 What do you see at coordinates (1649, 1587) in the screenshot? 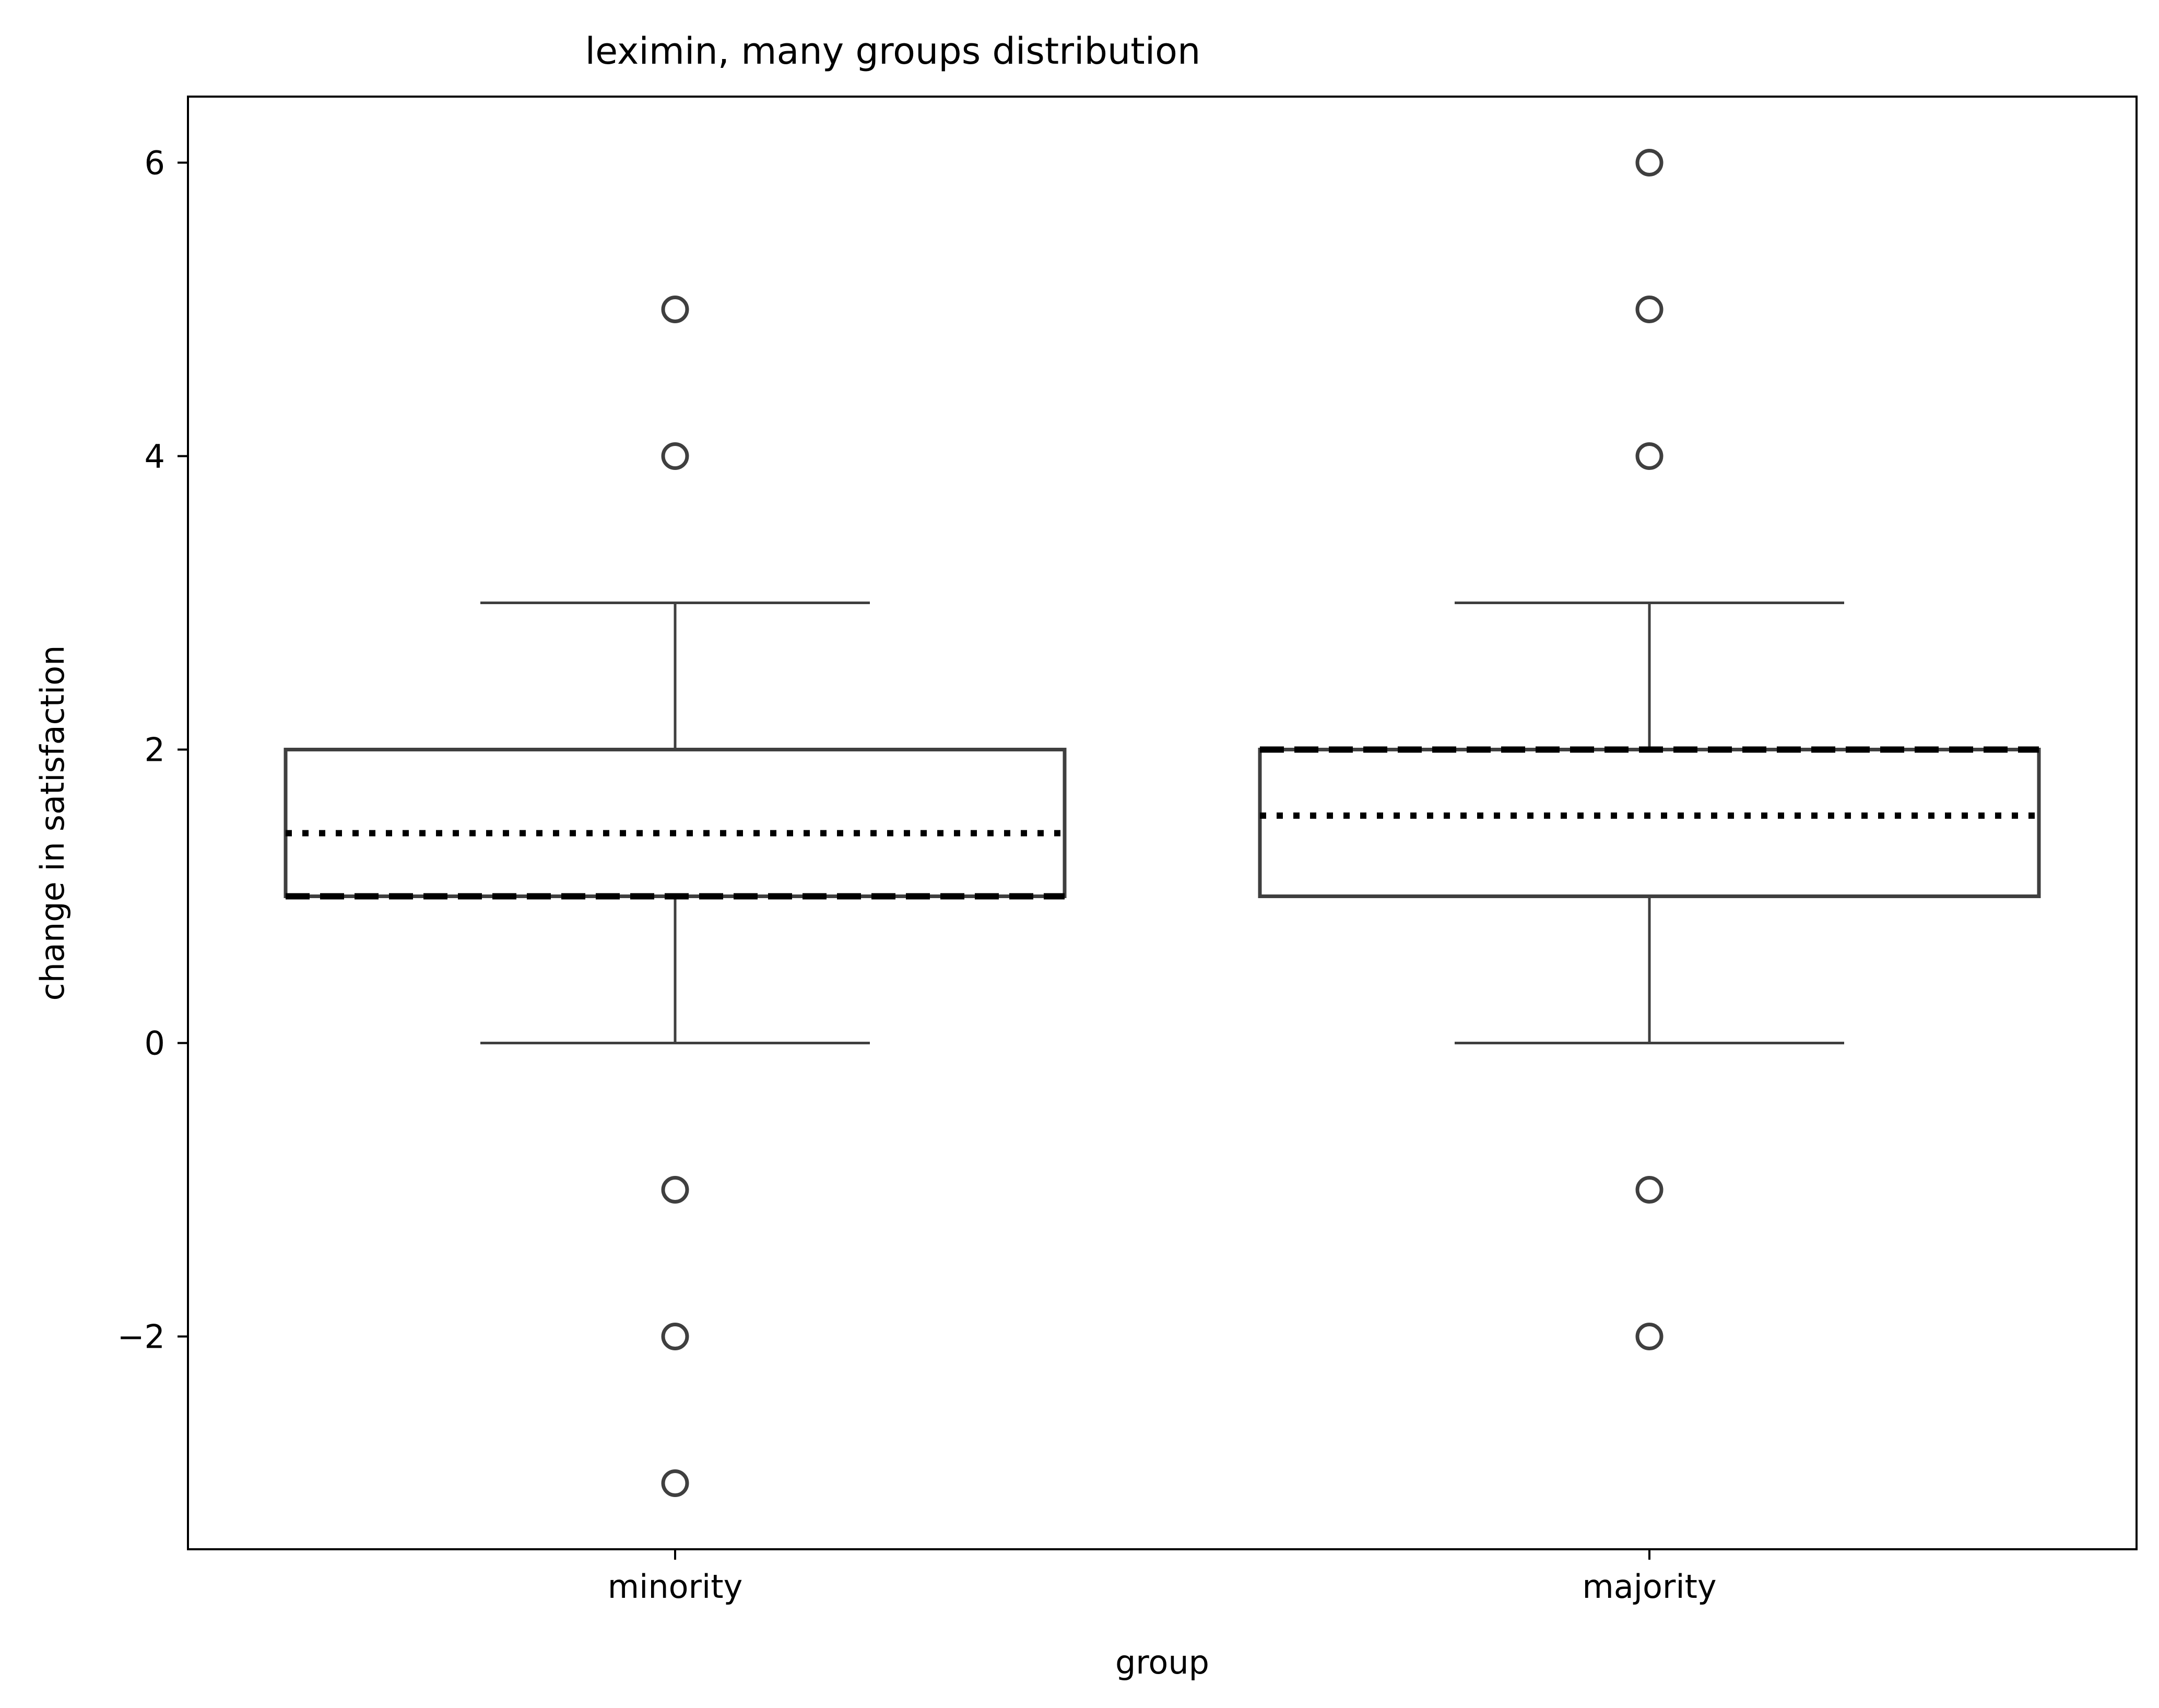
I see `x-tick-label: majority` at bounding box center [1649, 1587].